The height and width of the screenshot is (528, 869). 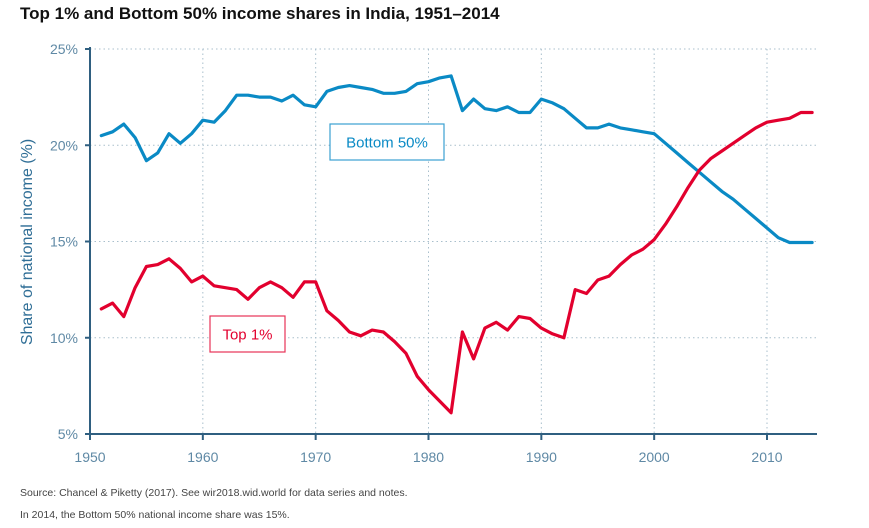 I want to click on series-labels: Bottom 50% Top 1%, so click(x=327, y=238).